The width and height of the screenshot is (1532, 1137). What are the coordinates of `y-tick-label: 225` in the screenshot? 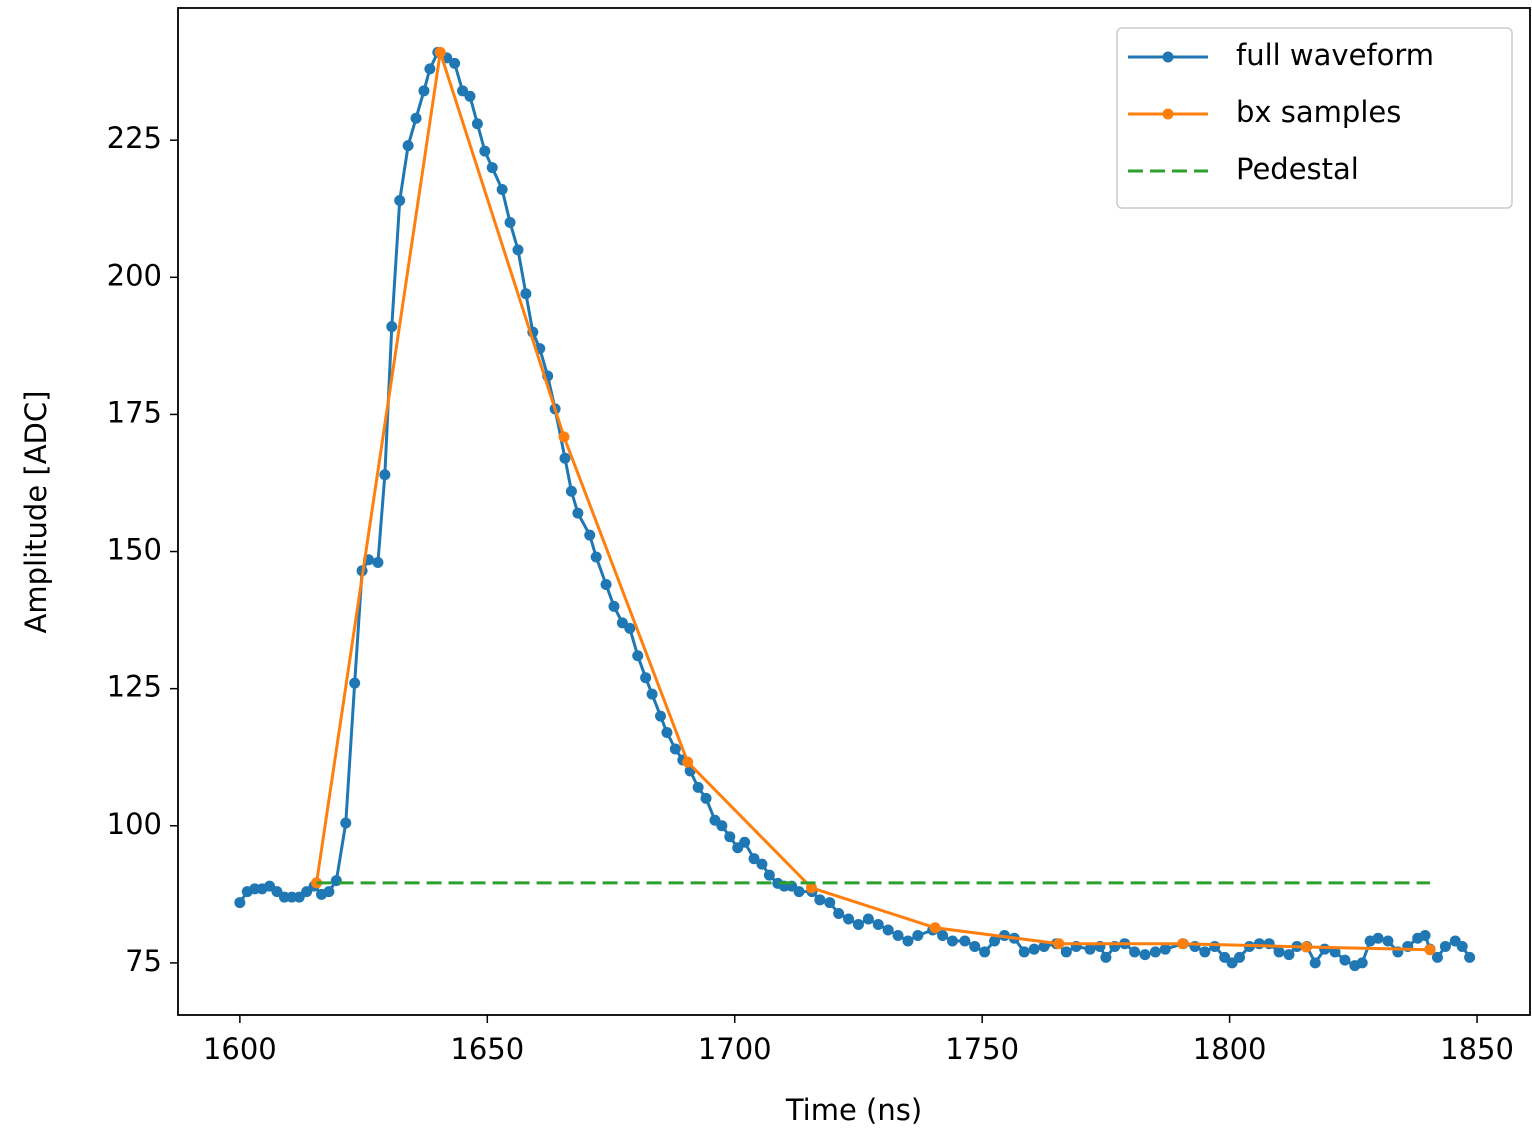 It's located at (134, 138).